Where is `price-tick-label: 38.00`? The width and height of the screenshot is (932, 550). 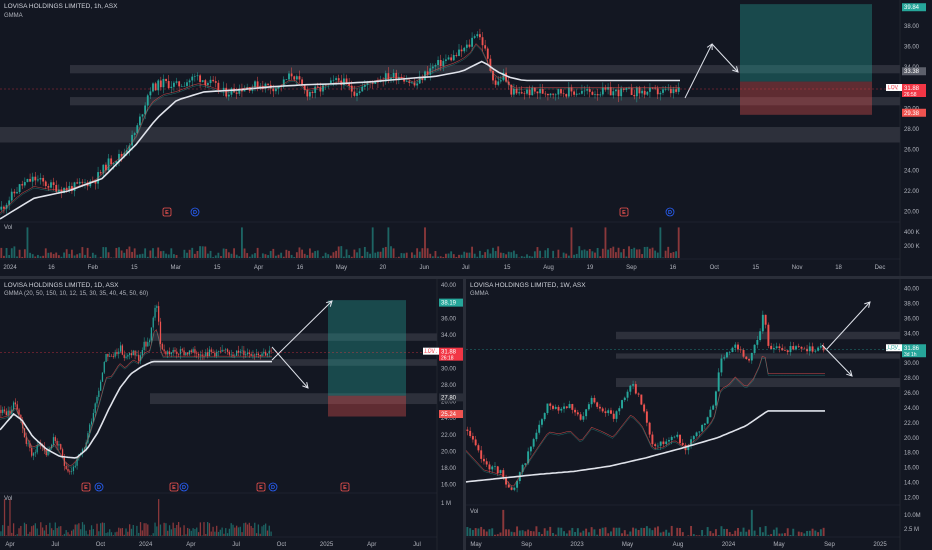
price-tick-label: 38.00 is located at coordinates (912, 304).